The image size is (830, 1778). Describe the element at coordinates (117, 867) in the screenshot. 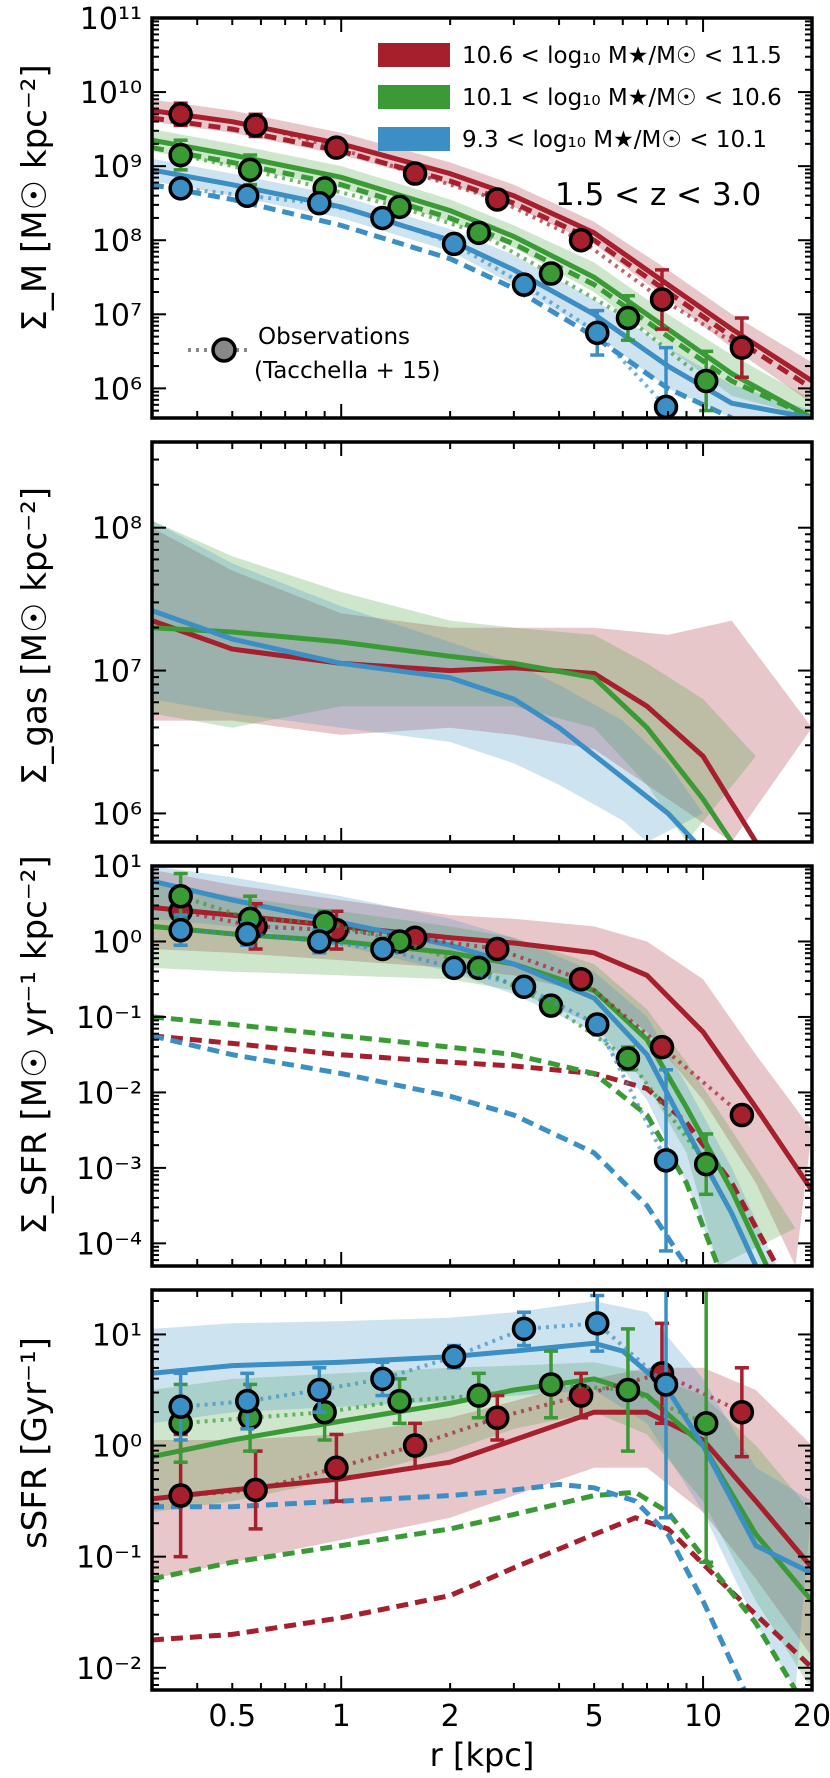

I see `ytick-label-sfr: 10¹` at that location.